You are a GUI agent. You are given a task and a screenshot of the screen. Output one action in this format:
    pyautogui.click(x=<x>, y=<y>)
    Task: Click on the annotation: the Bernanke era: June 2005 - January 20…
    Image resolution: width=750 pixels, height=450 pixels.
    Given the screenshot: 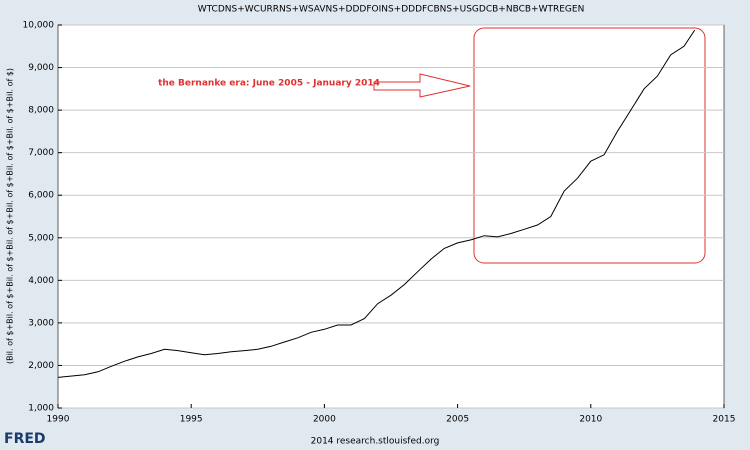 What is the action you would take?
    pyautogui.click(x=269, y=84)
    